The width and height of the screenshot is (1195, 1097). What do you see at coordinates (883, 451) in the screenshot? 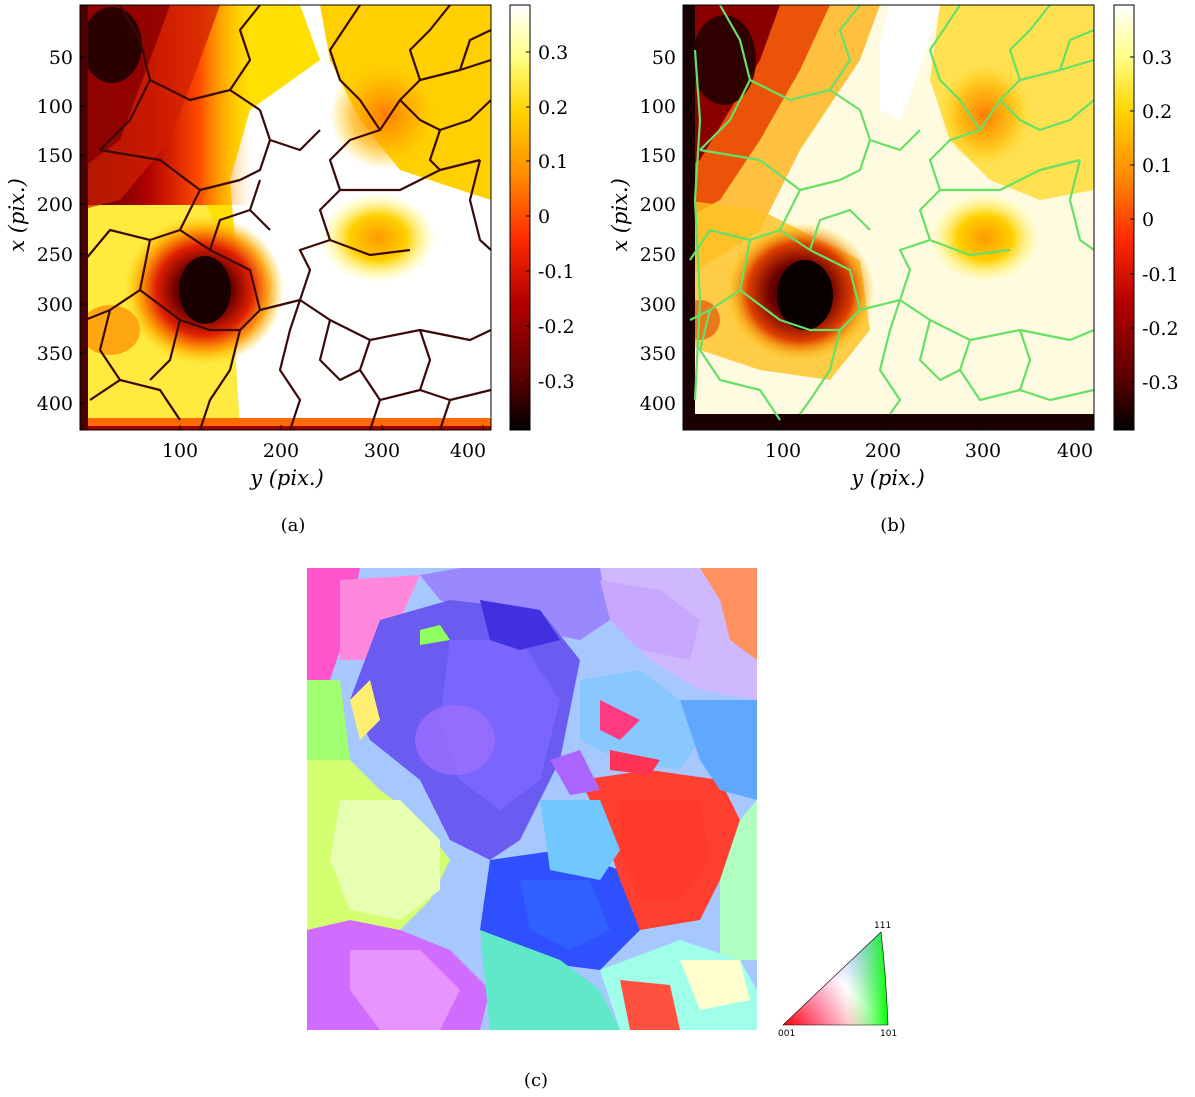
I see `x-tick-b-200: 200` at bounding box center [883, 451].